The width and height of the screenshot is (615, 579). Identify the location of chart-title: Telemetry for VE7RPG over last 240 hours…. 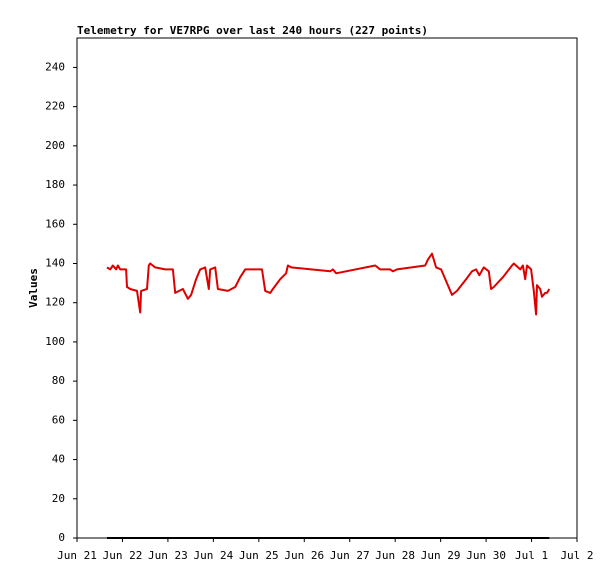
(252, 30).